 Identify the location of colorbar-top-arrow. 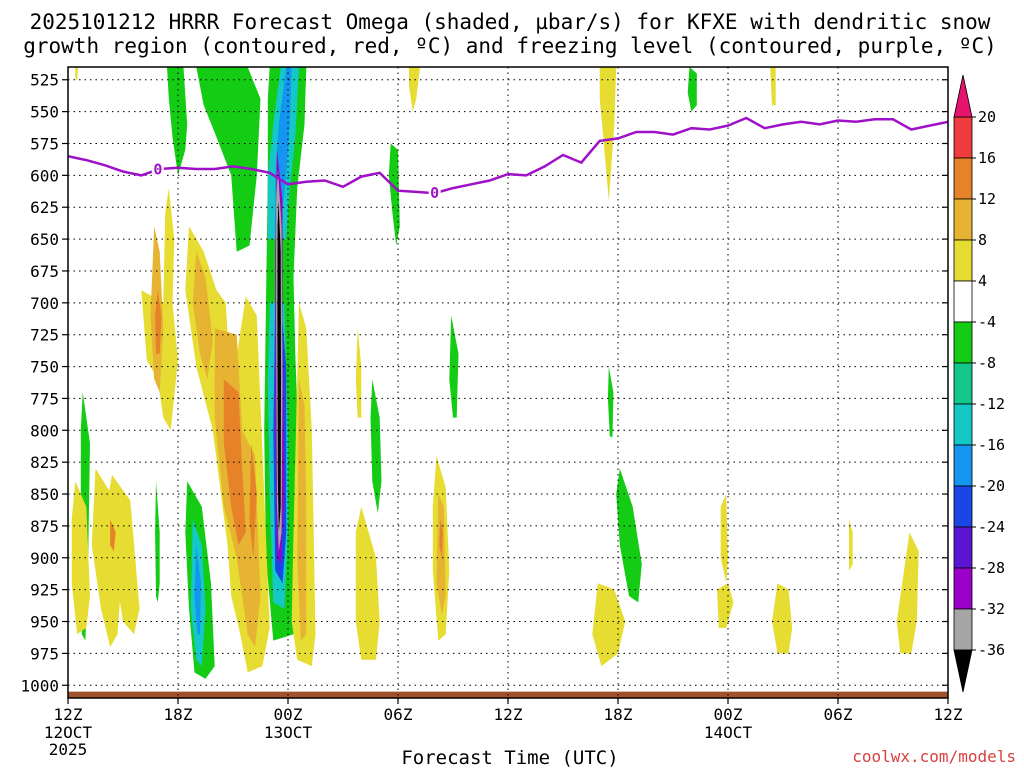
(963, 96).